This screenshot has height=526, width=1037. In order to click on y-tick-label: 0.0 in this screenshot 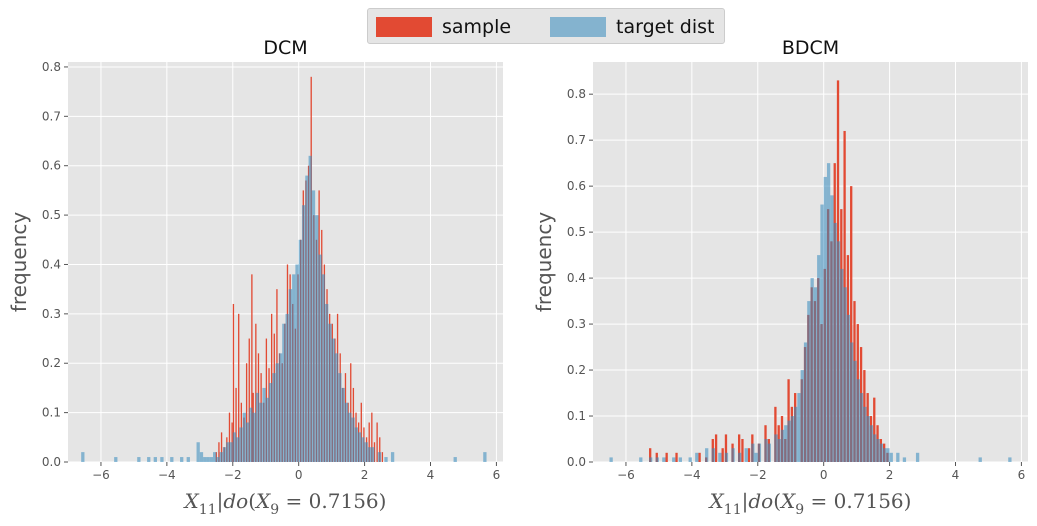, I will do `click(51, 462)`.